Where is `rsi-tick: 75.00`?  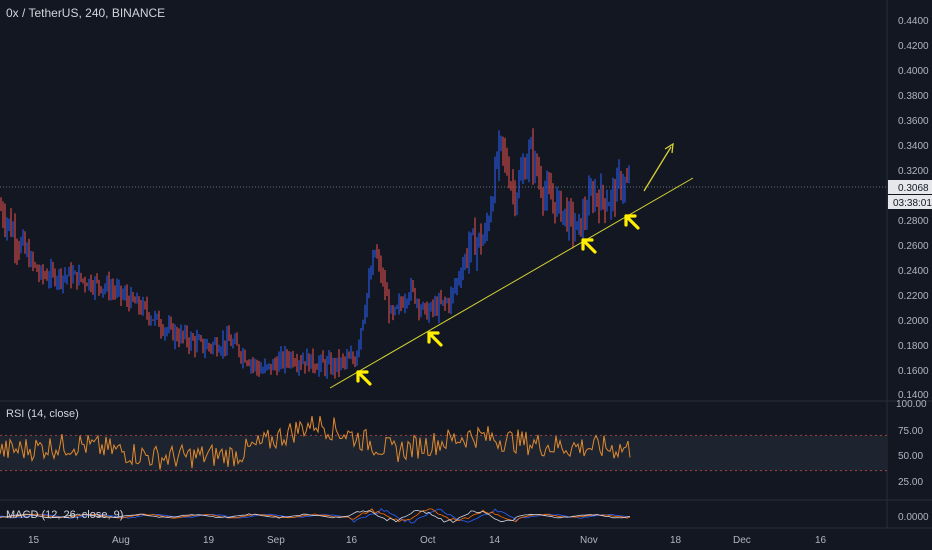 rsi-tick: 75.00 is located at coordinates (910, 431).